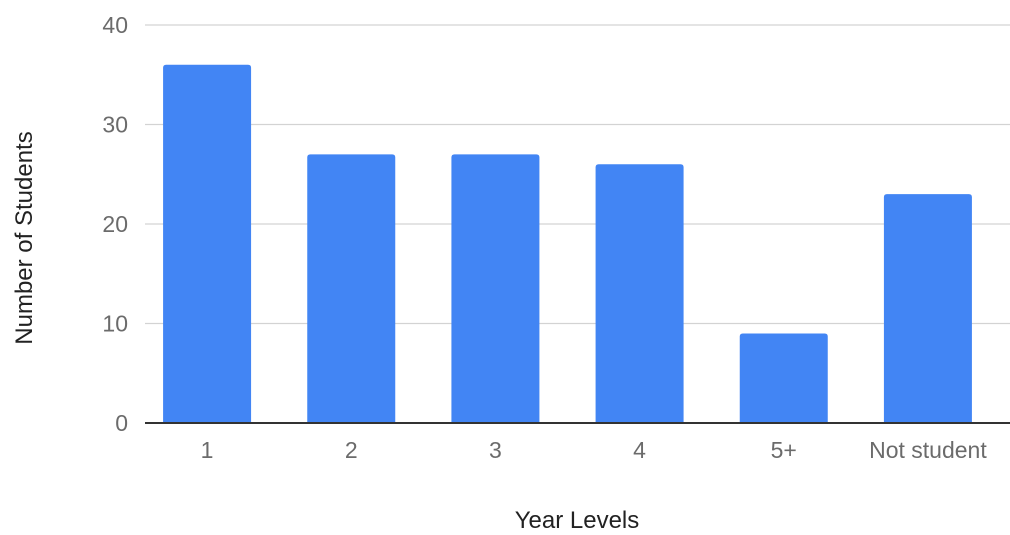 This screenshot has width=1010, height=535. Describe the element at coordinates (115, 125) in the screenshot. I see `y-tick-label: 30` at that location.